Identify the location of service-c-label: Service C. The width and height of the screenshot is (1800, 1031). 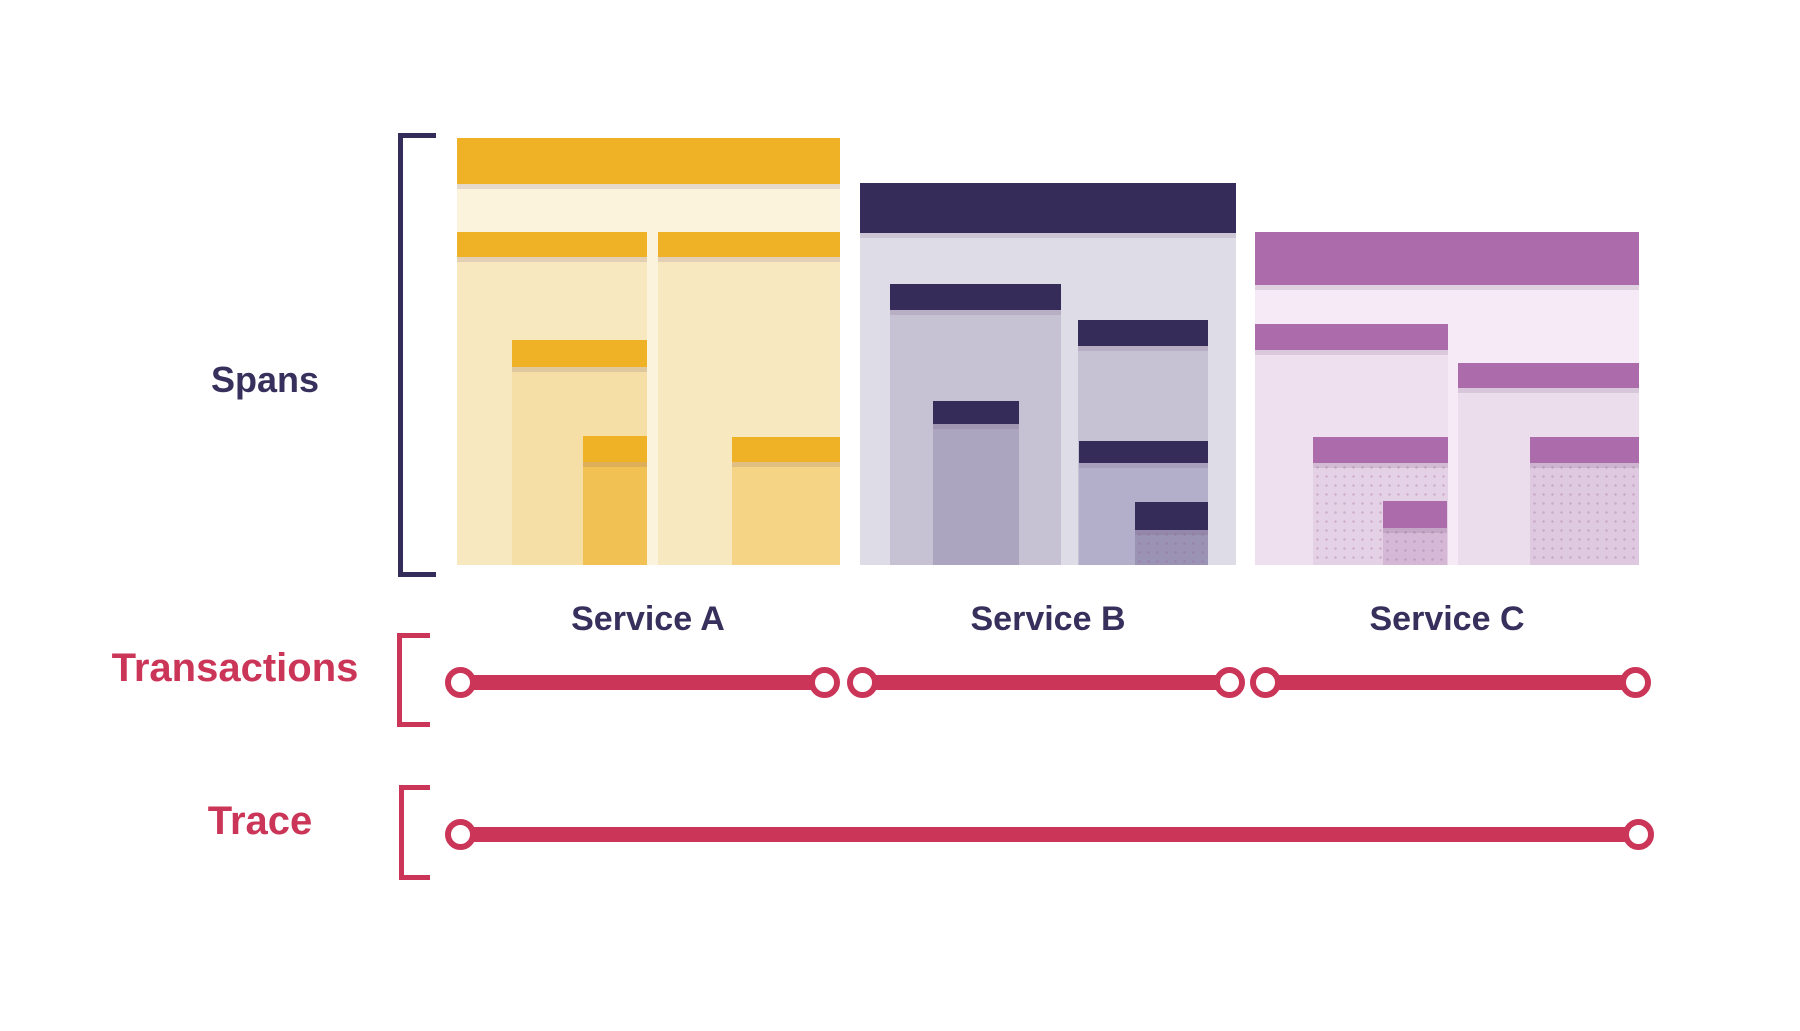
(1447, 619).